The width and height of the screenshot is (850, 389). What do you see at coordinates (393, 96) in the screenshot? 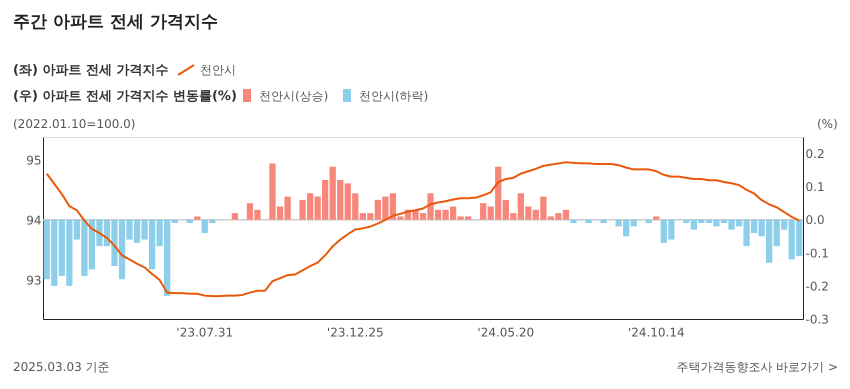
I see `legend-label: 천안시(하락)` at bounding box center [393, 96].